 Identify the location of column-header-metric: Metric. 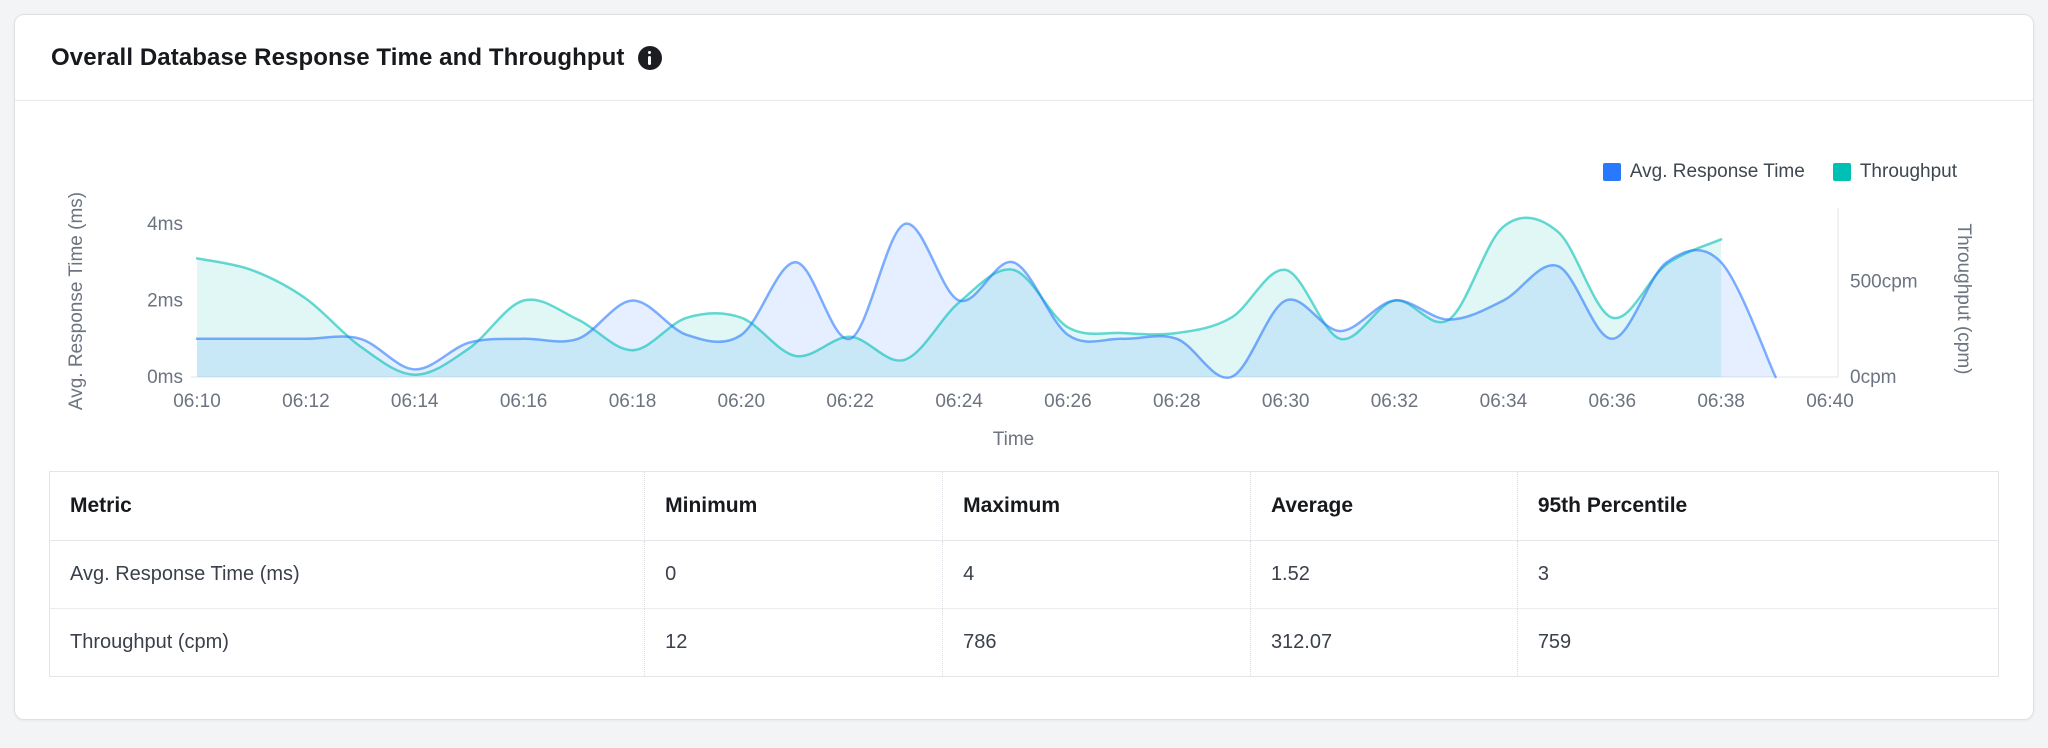
(347, 506).